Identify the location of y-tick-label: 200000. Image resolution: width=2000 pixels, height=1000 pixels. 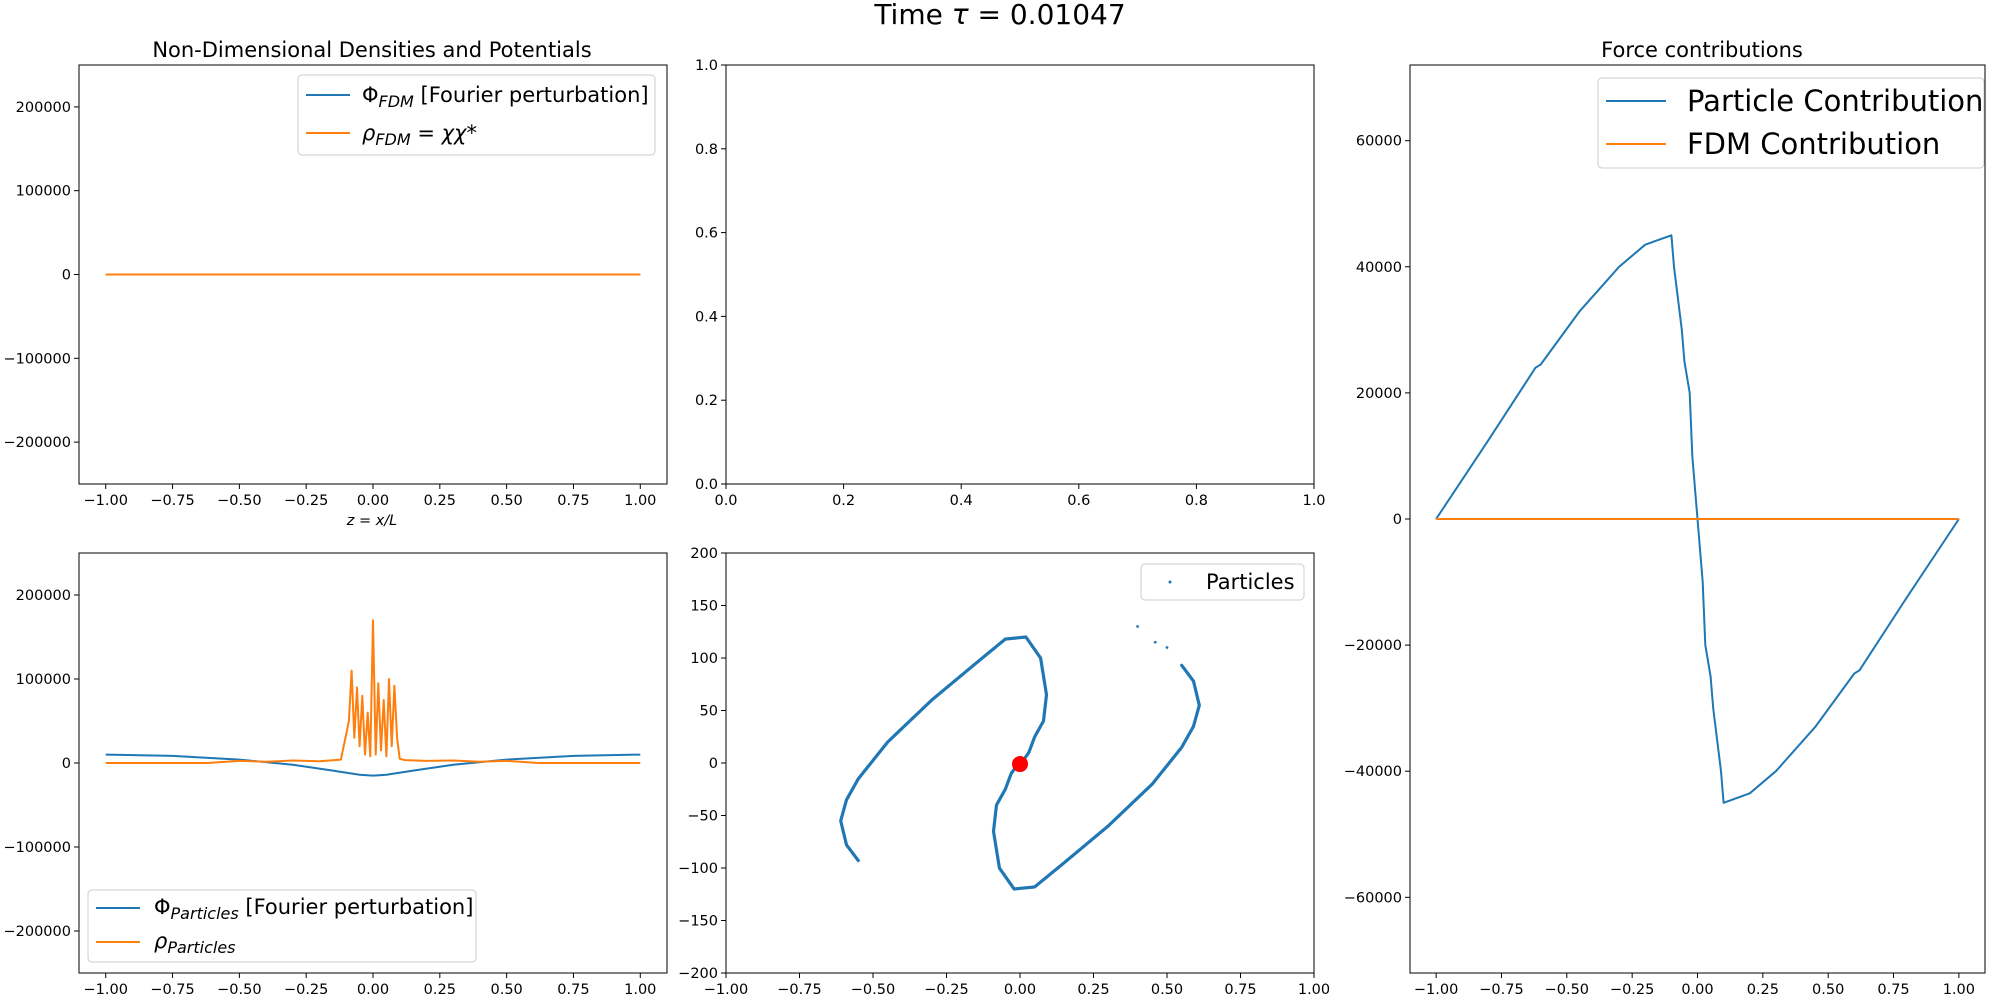
(43, 596).